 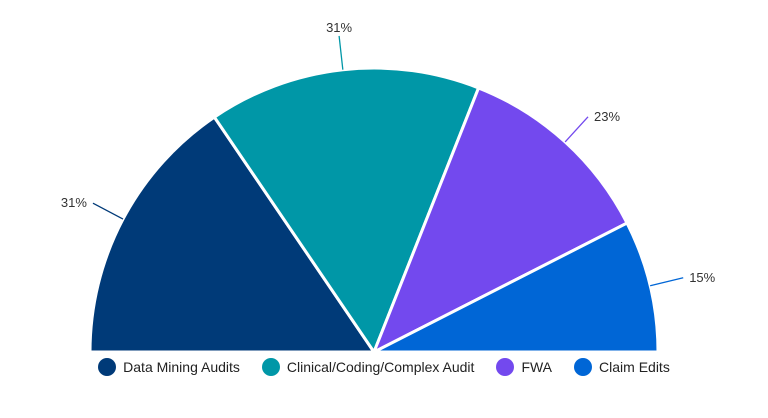 What do you see at coordinates (181, 367) in the screenshot?
I see `legend-label-0: Data Mining Audits` at bounding box center [181, 367].